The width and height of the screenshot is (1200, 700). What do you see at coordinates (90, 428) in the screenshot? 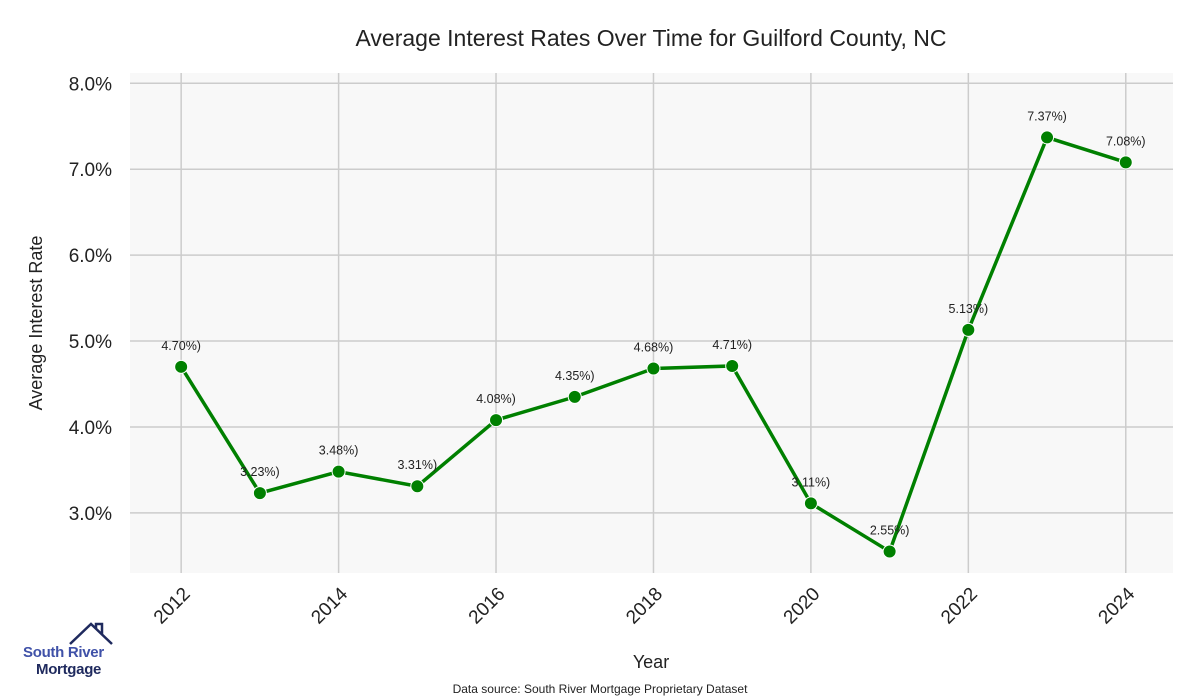
I see `y-tick-label: 4.0%` at bounding box center [90, 428].